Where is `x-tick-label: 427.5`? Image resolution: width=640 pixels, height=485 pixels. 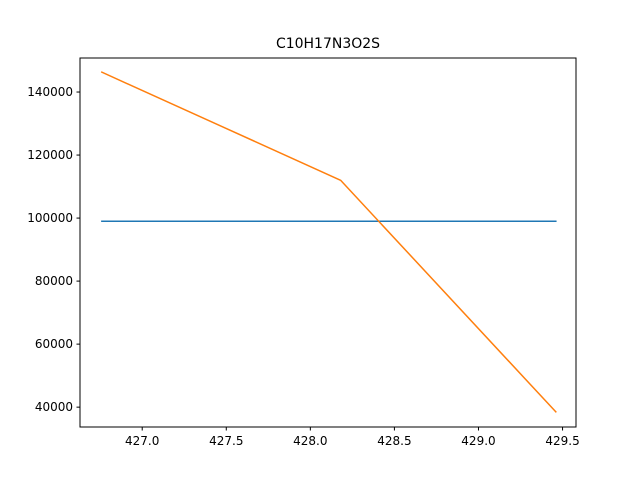 x-tick-label: 427.5 is located at coordinates (226, 441).